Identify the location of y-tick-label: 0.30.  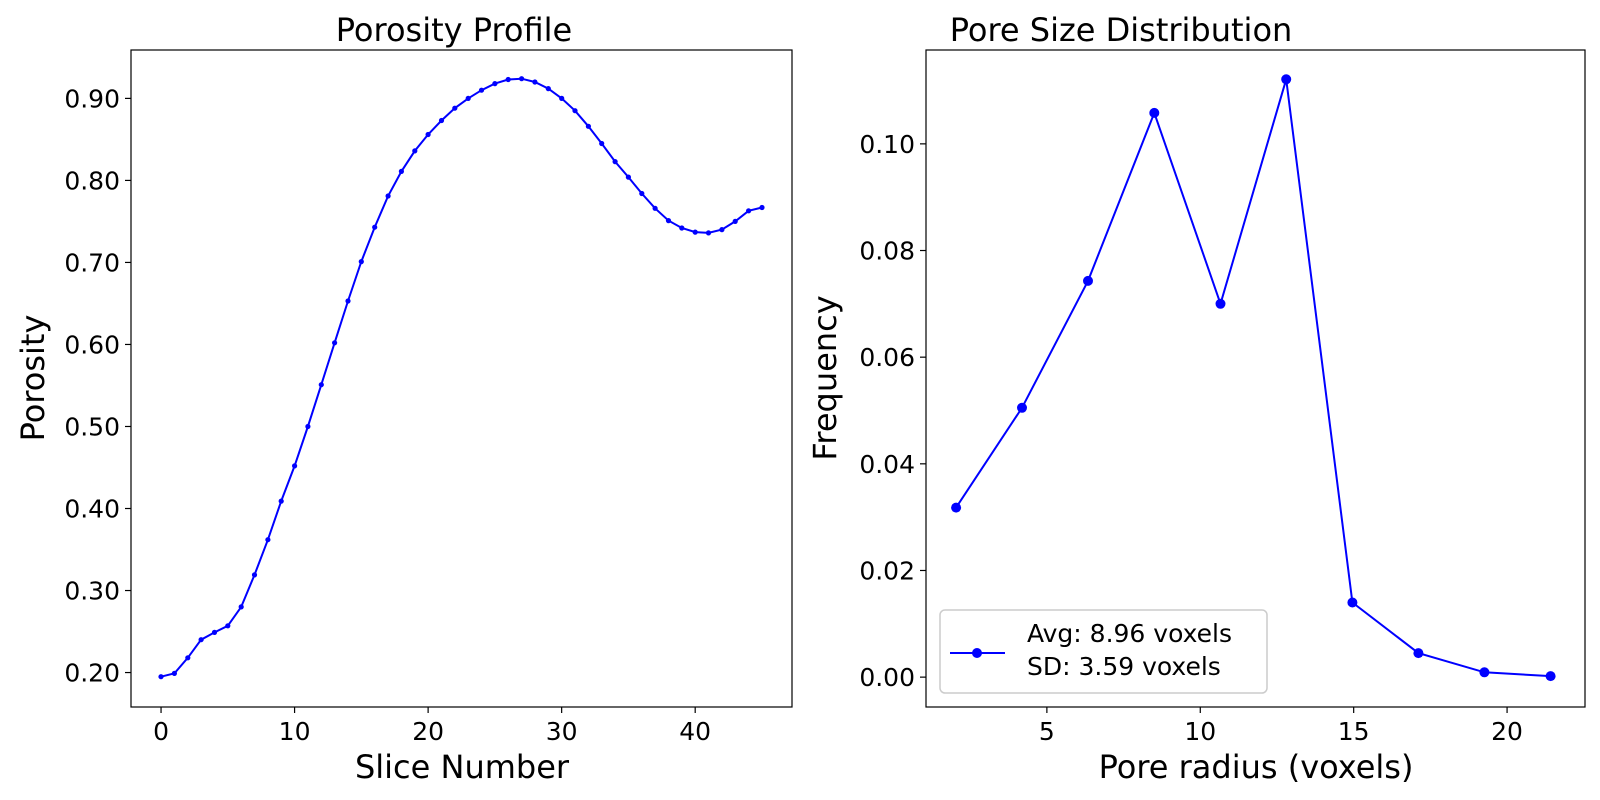
(92, 591).